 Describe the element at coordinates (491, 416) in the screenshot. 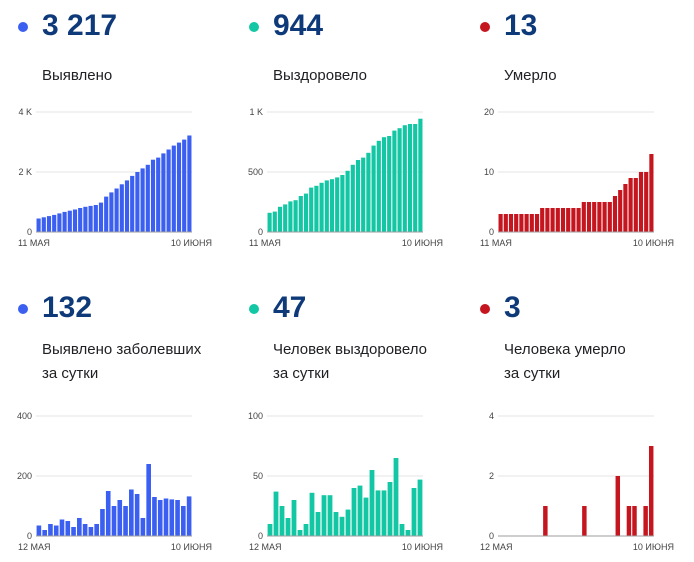

I see `y-tick-label: 4` at that location.